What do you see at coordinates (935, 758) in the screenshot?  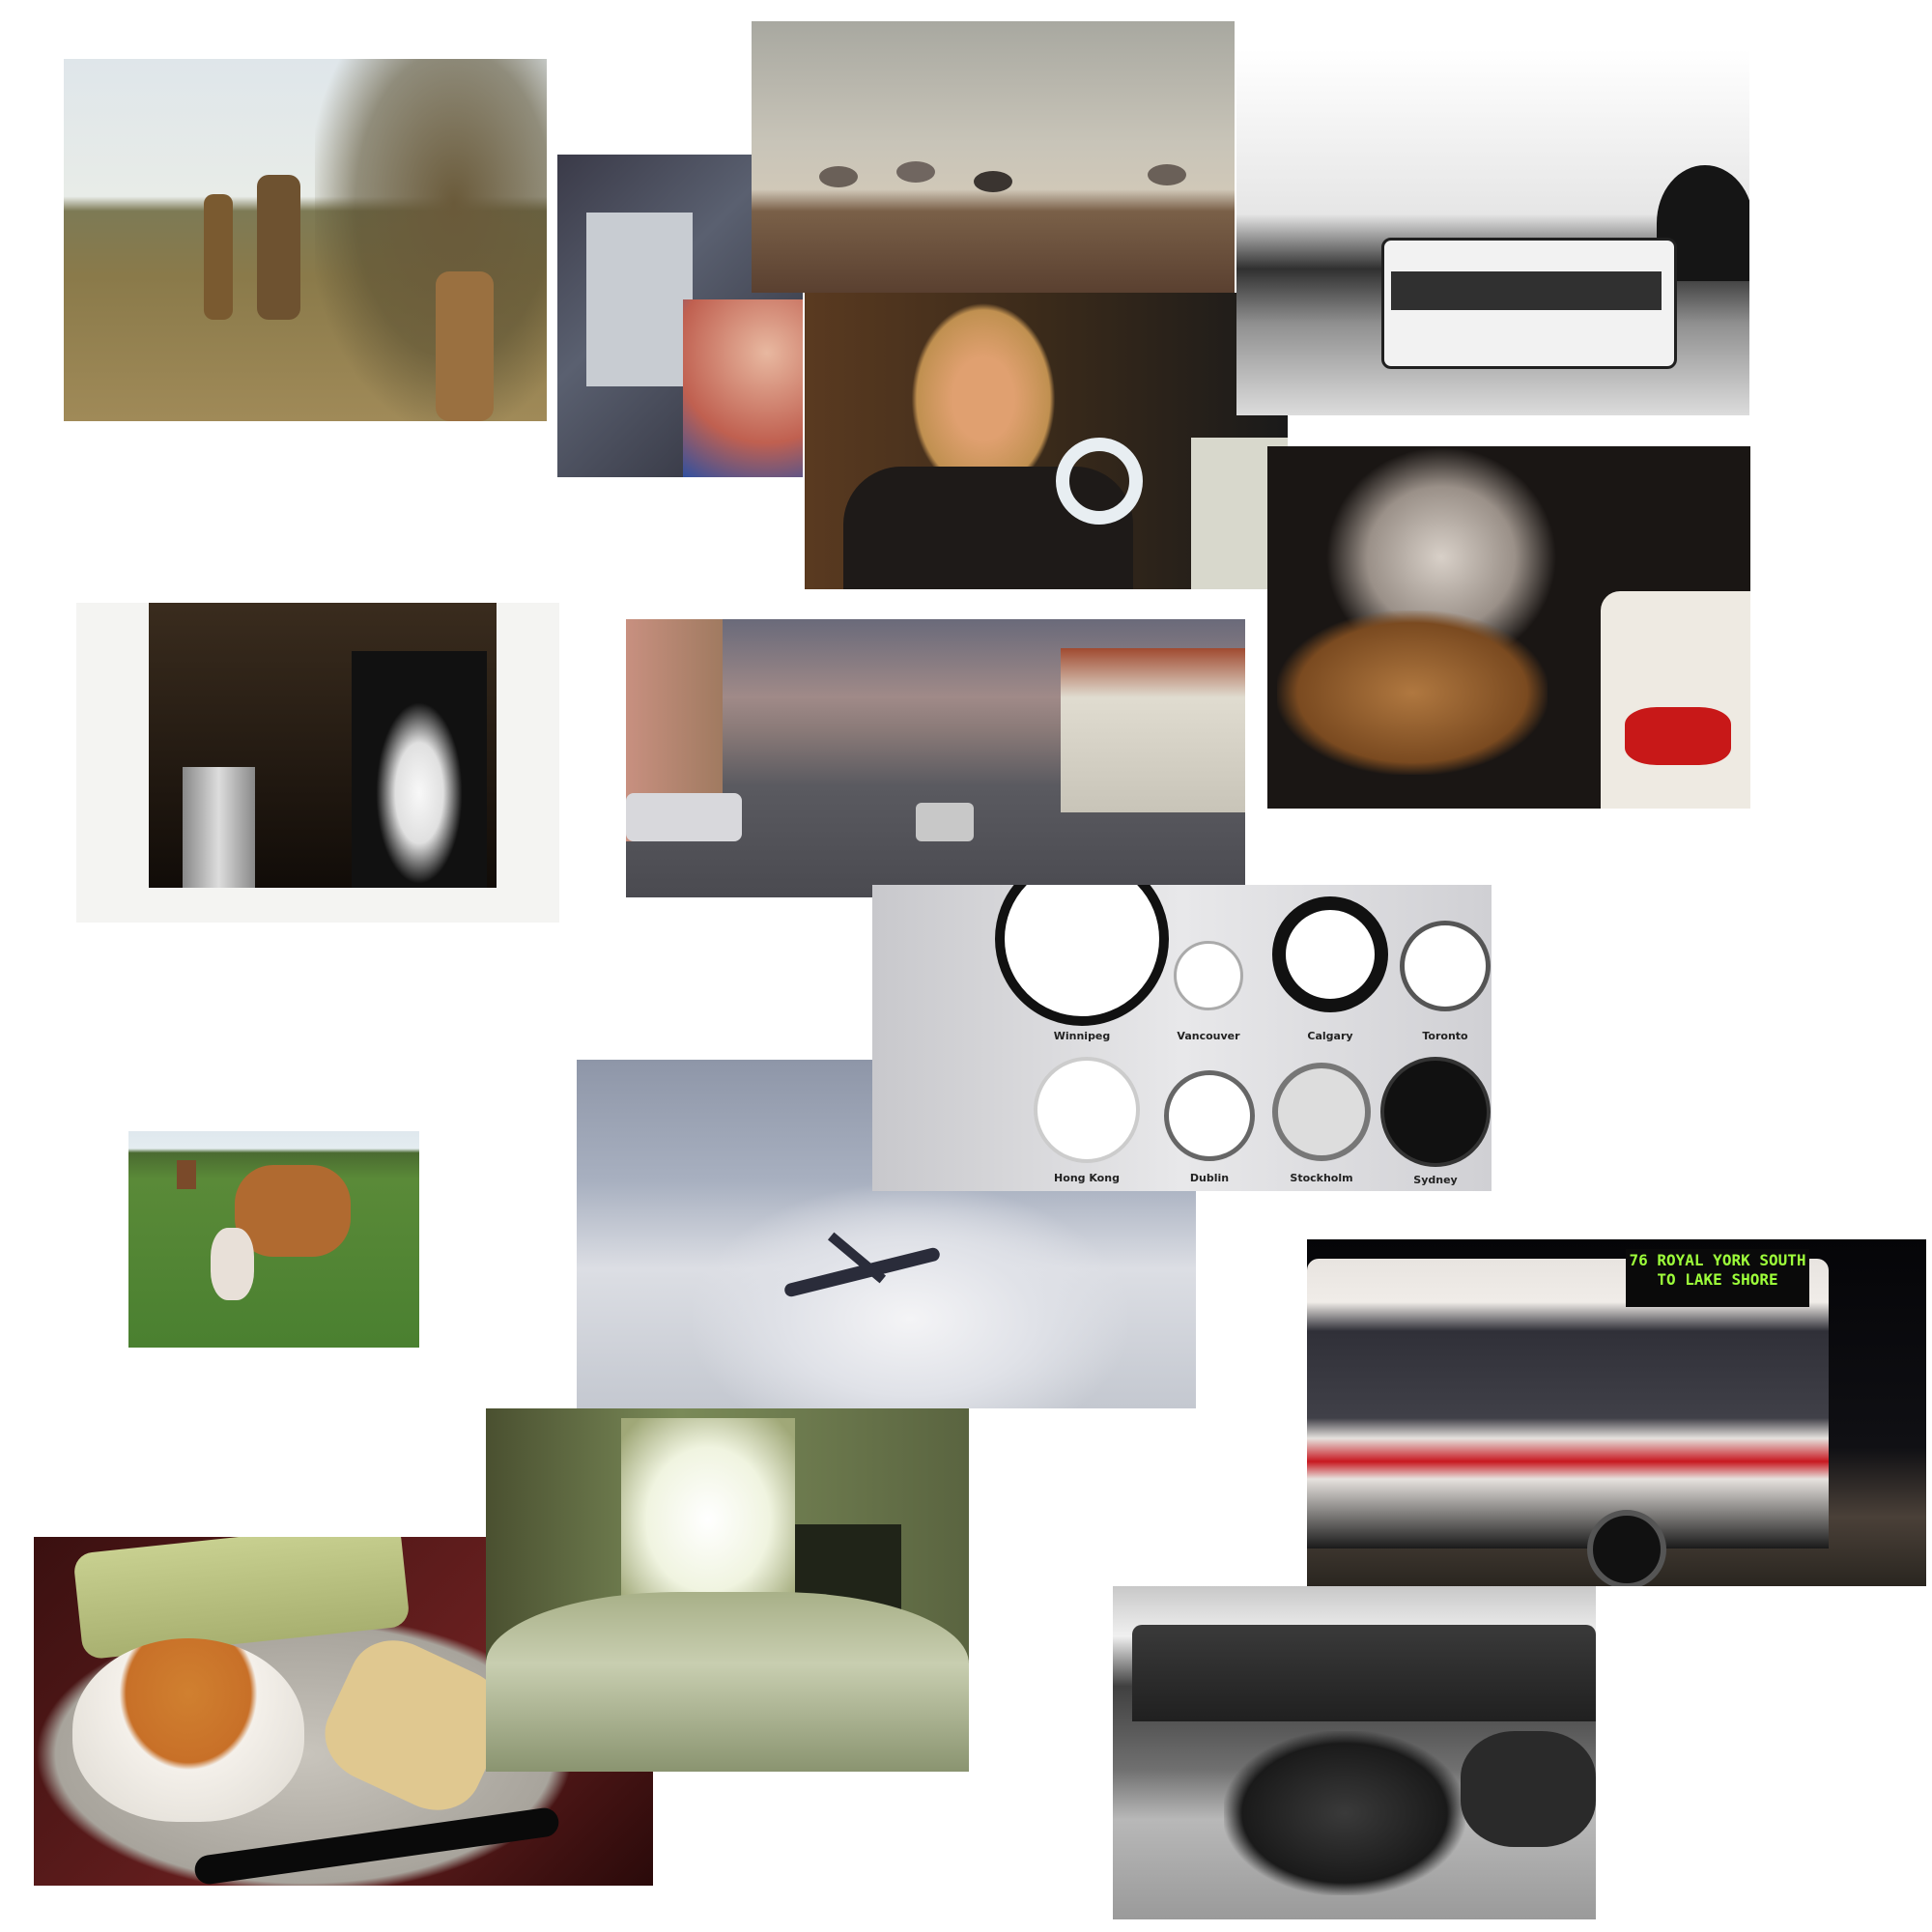 I see `photo-street` at bounding box center [935, 758].